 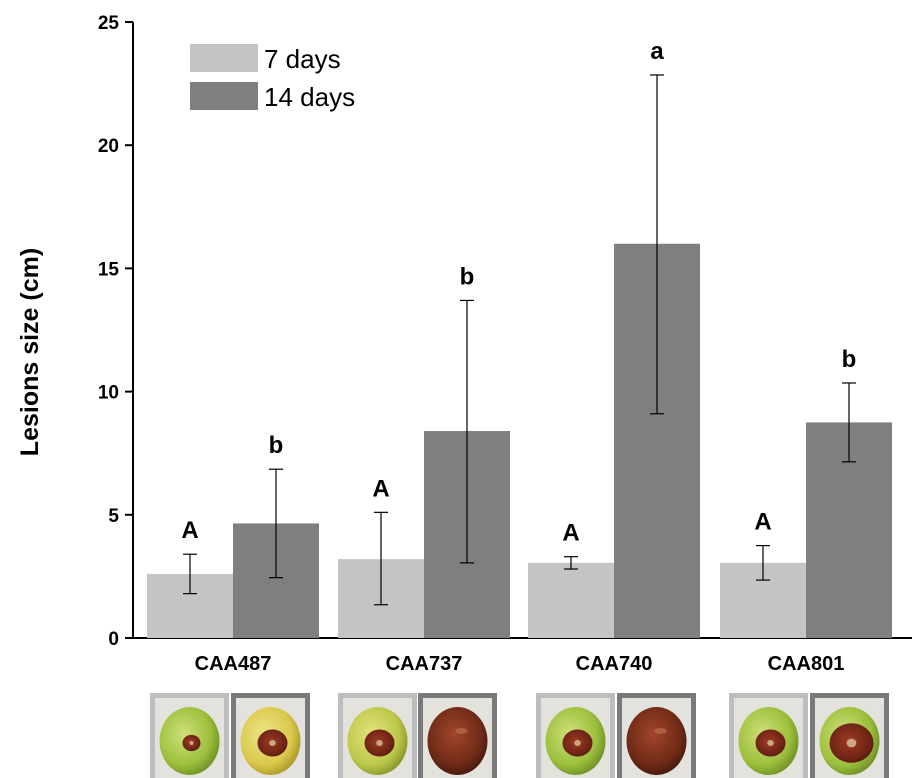 What do you see at coordinates (109, 23) in the screenshot?
I see `y-tick-label: 25` at bounding box center [109, 23].